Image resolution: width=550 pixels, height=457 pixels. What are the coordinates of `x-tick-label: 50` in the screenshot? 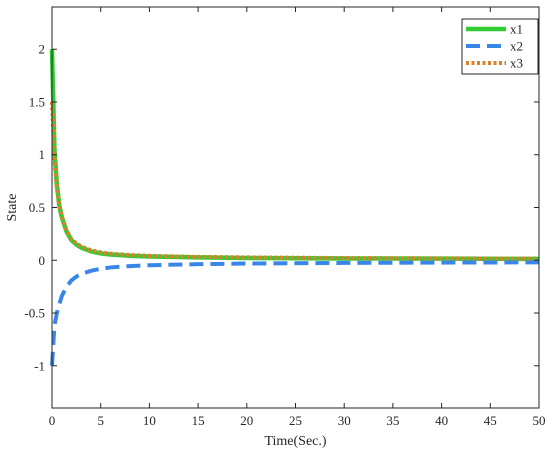 It's located at (539, 420).